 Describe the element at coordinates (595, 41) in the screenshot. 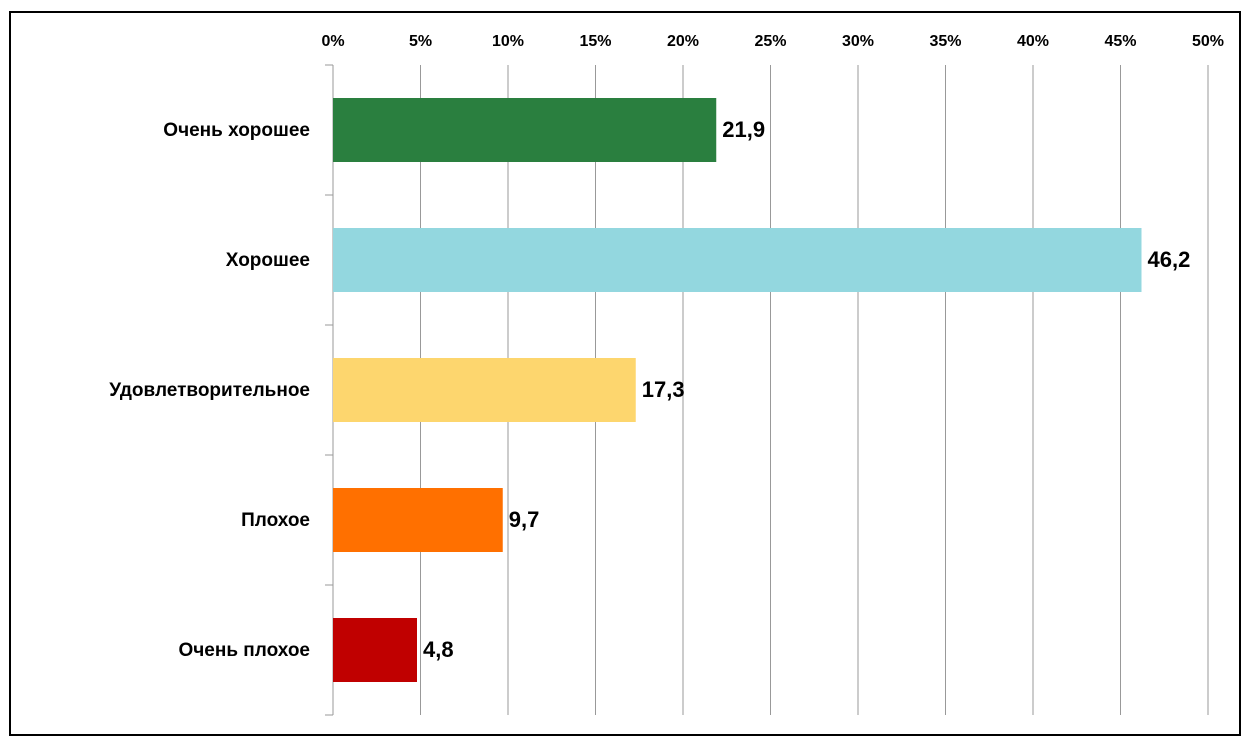

I see `x-tick-label: 15%` at that location.